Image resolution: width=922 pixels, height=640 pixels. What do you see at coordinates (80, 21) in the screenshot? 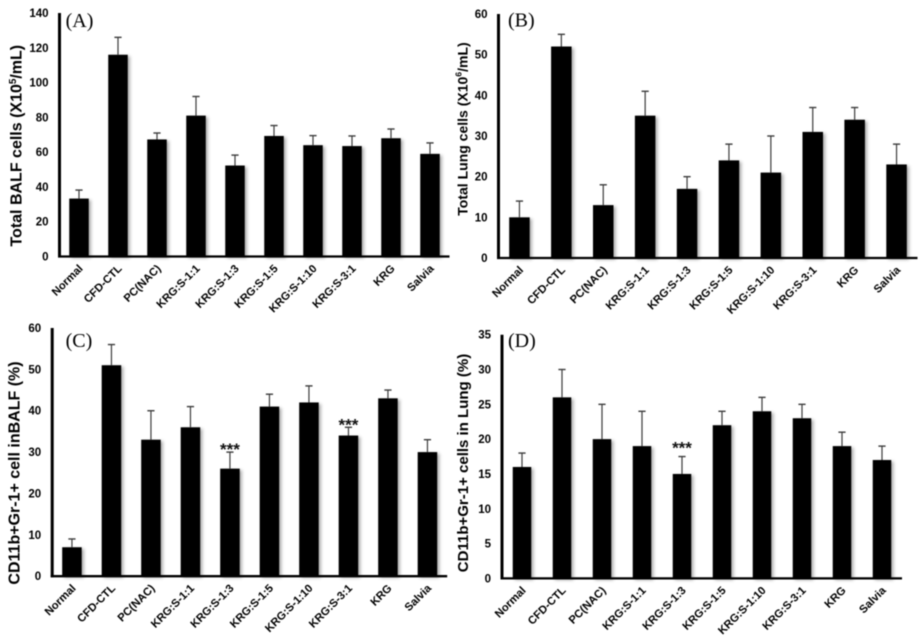
I see `svg-text: (A)` at bounding box center [80, 21].